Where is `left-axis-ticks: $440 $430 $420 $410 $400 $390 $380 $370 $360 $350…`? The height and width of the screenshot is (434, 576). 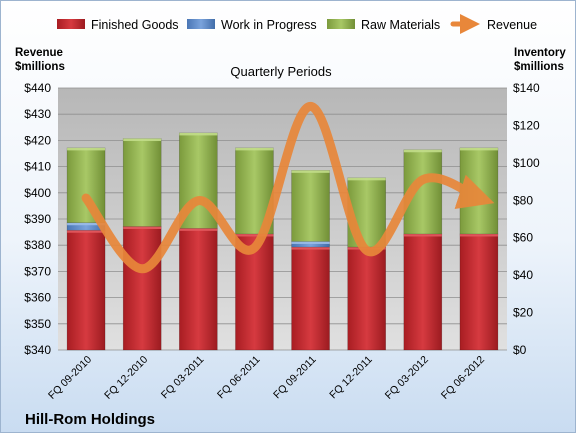
left-axis-ticks: $440 $430 $420 $410 $400 $390 $380 $370 $360 $350… is located at coordinates (37, 219).